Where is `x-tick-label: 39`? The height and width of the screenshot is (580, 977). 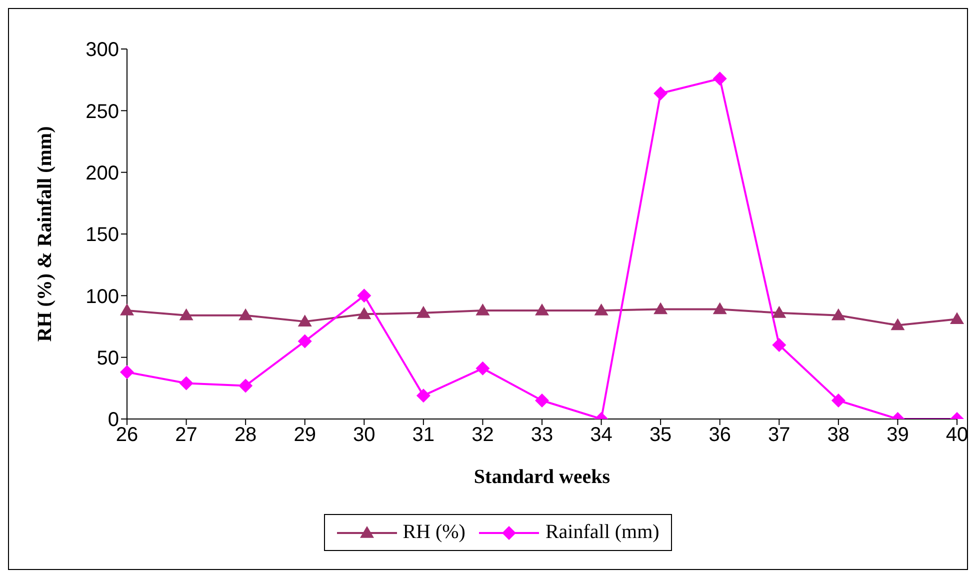 x-tick-label: 39 is located at coordinates (897, 435).